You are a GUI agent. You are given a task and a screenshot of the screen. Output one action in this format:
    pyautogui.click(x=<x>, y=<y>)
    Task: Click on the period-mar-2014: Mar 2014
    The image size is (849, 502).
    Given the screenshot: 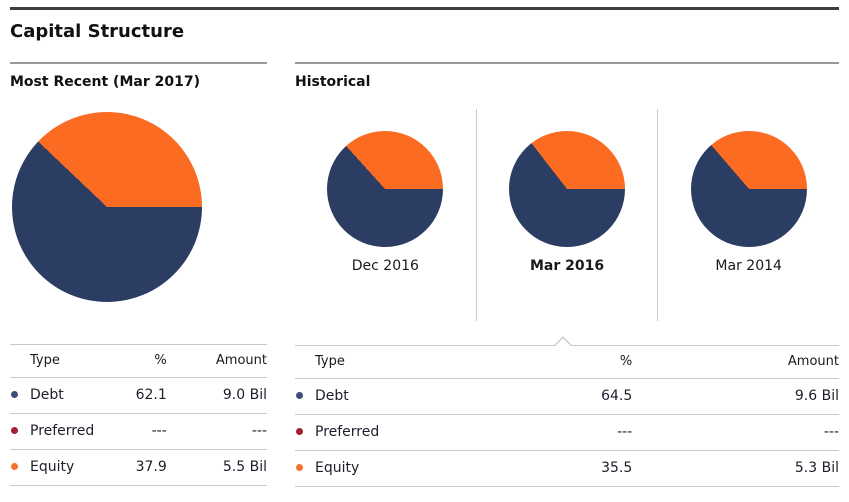 What is the action you would take?
    pyautogui.click(x=748, y=215)
    